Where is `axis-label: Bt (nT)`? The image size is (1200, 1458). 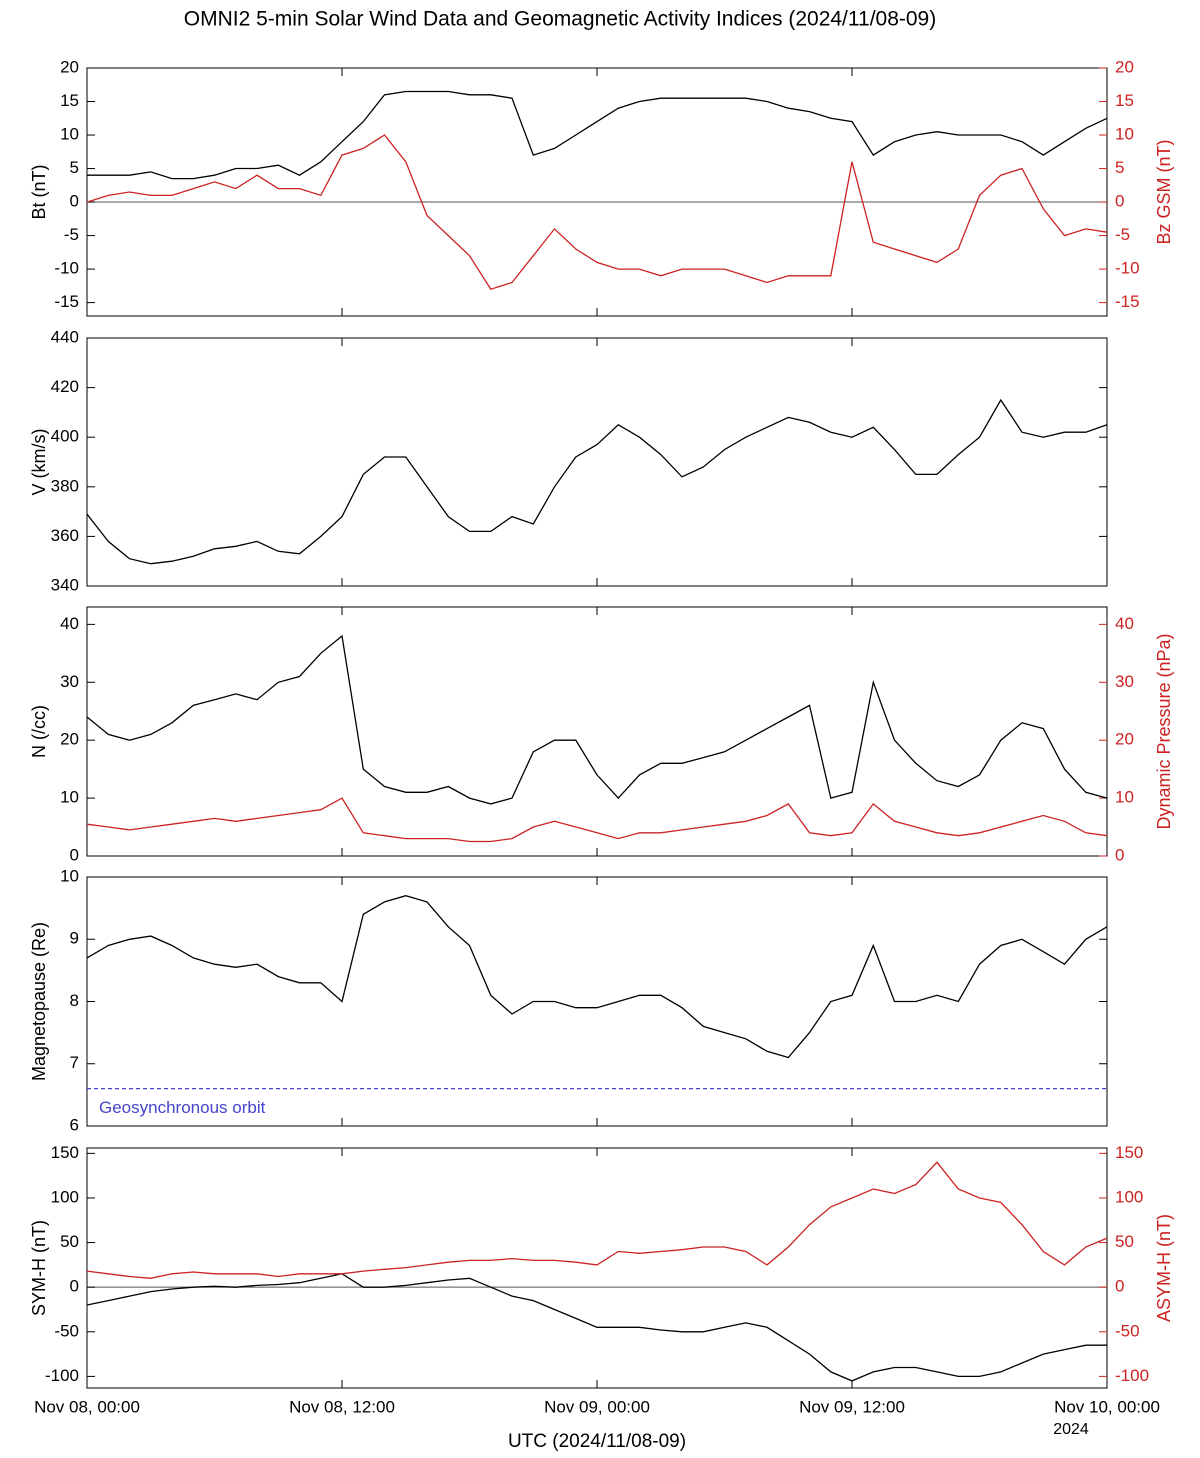 axis-label: Bt (nT) is located at coordinates (39, 191).